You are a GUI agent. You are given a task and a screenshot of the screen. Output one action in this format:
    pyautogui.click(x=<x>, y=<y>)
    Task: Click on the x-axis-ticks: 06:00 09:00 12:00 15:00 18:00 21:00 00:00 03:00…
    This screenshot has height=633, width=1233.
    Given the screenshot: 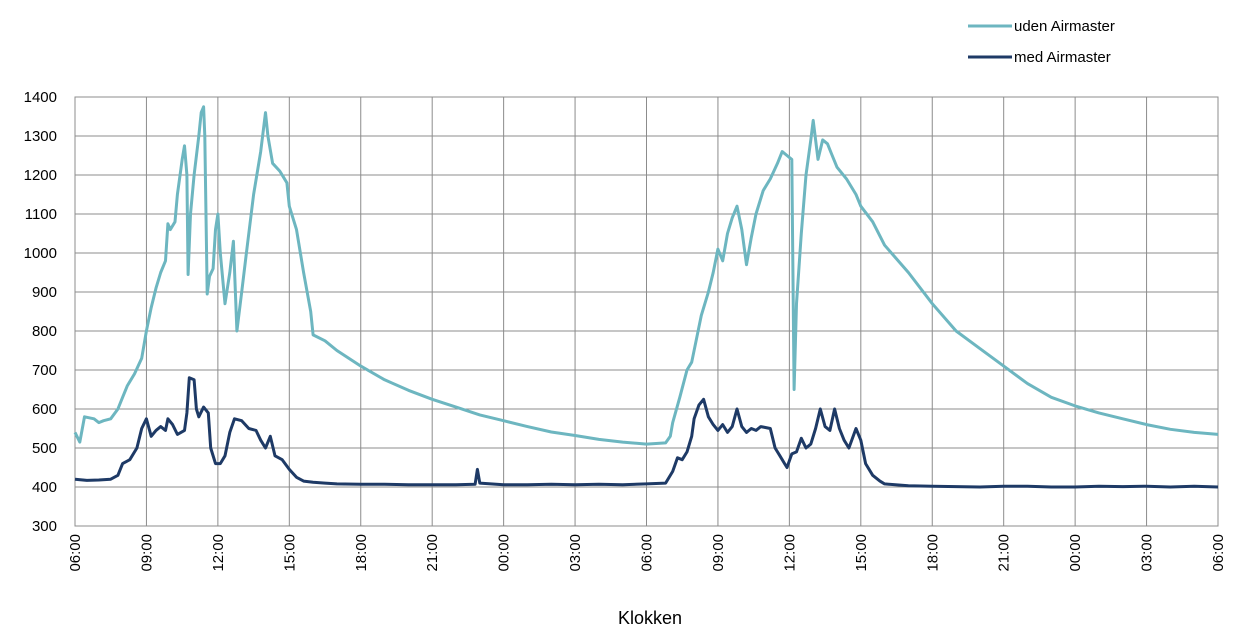 What is the action you would take?
    pyautogui.click(x=647, y=553)
    